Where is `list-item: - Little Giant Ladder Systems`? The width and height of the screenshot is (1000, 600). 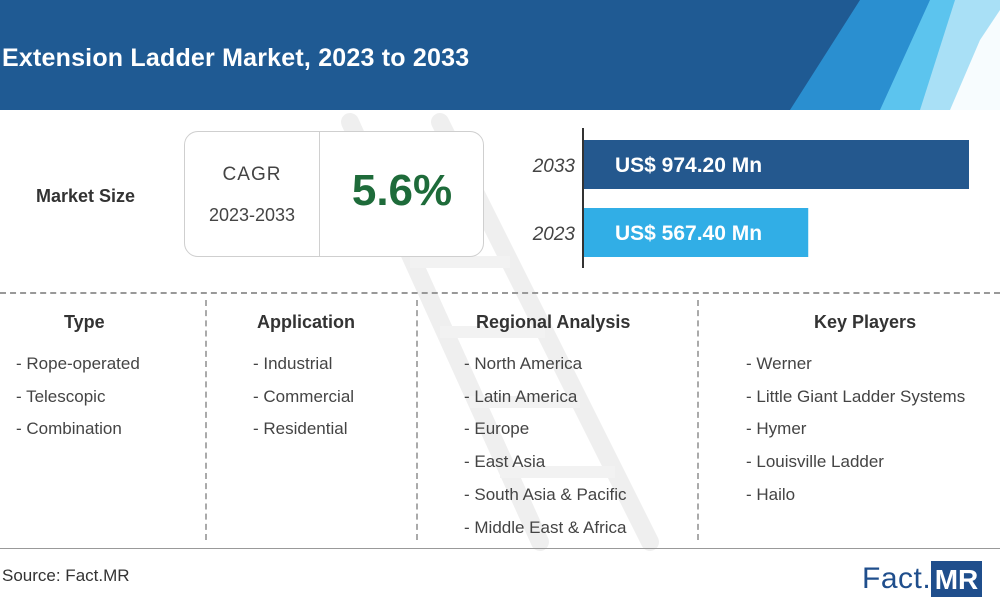
list-item: - Little Giant Ladder Systems is located at coordinates (856, 396).